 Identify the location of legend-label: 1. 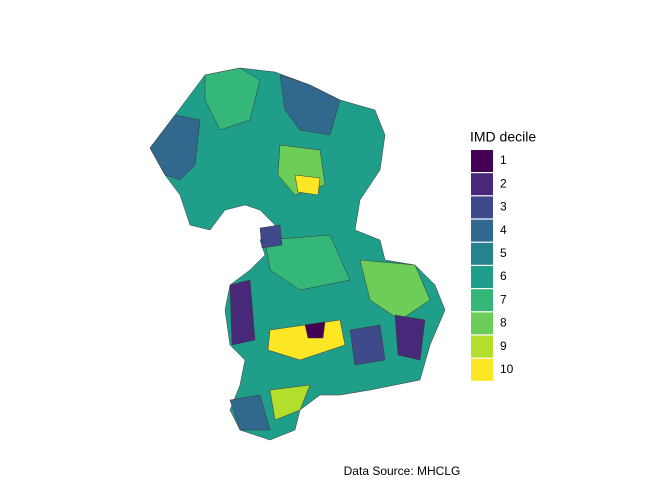
(503, 160).